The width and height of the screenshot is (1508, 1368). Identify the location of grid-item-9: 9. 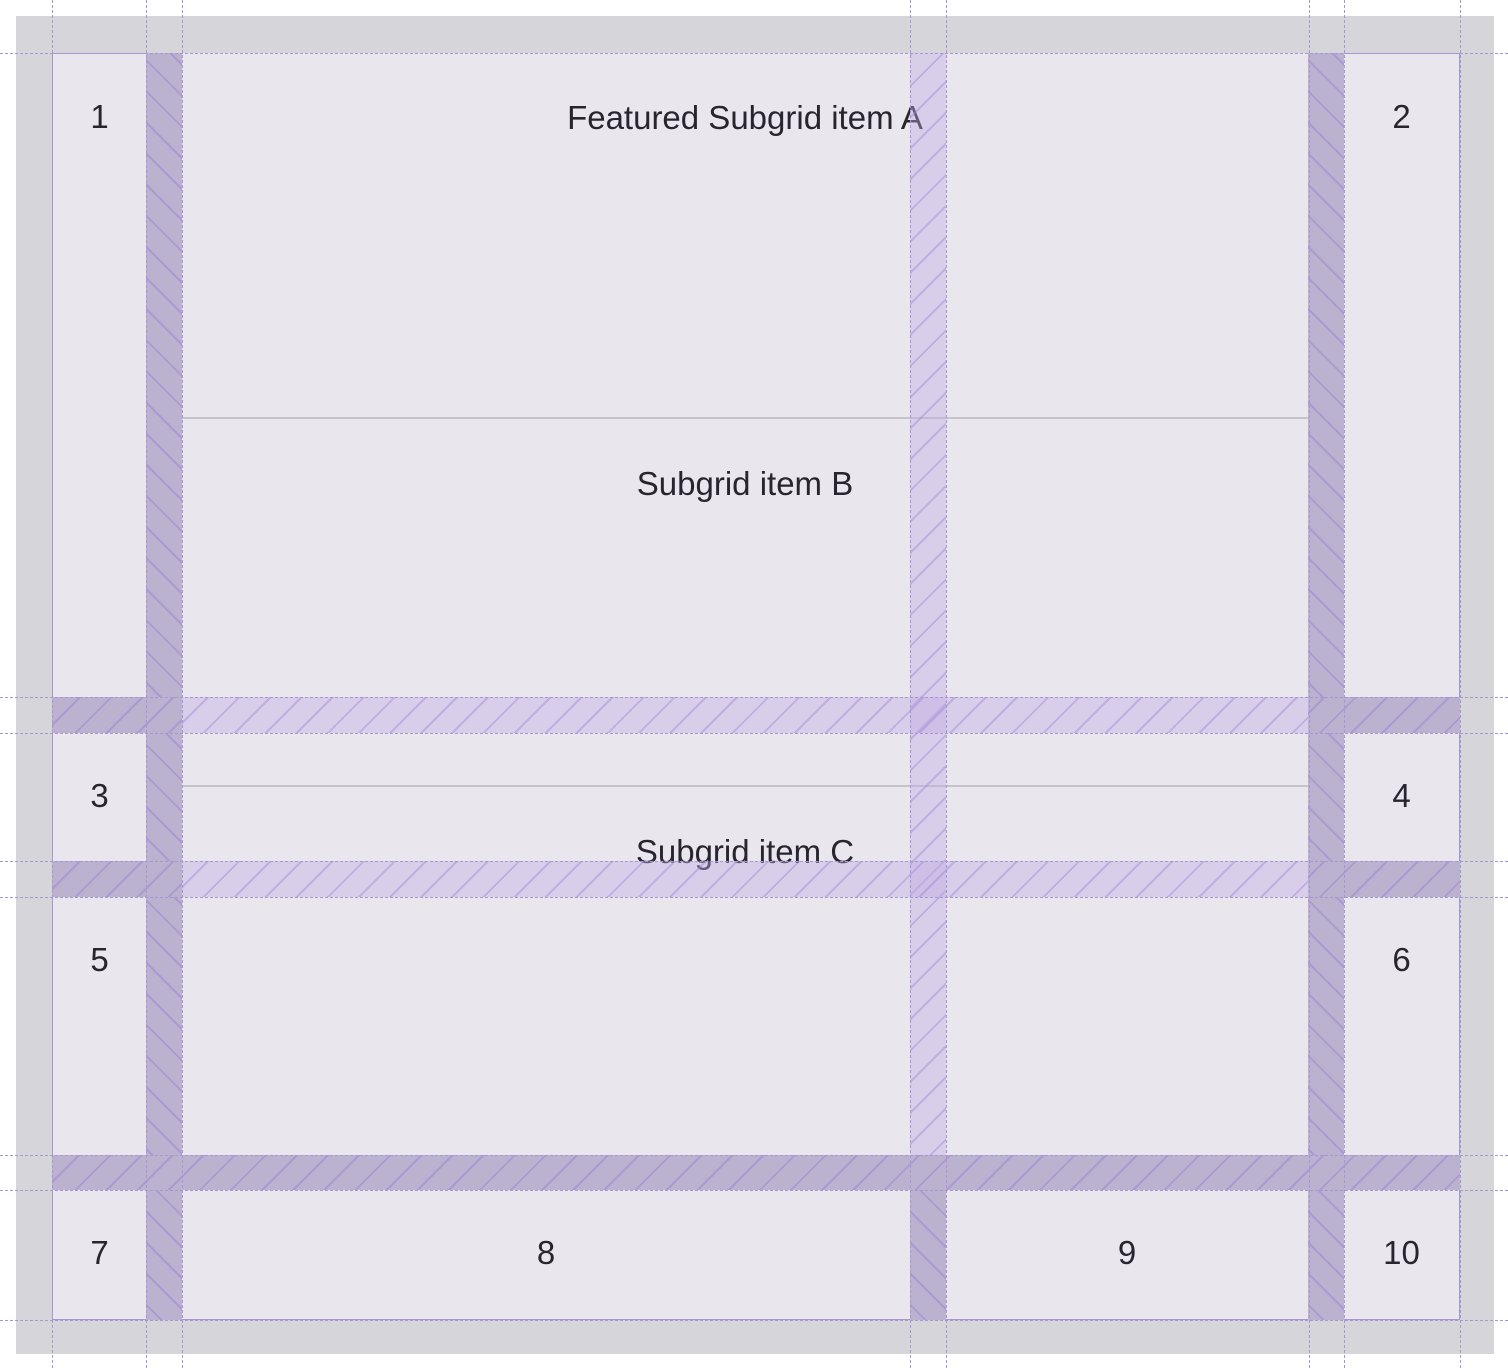
(1127, 1254).